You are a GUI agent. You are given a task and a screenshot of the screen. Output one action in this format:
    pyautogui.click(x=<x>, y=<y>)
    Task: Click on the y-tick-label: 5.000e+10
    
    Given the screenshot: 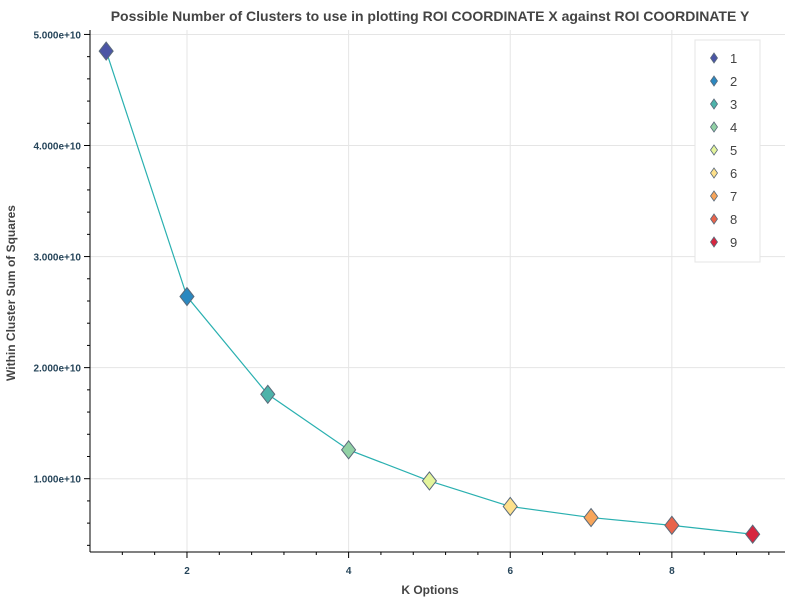 What is the action you would take?
    pyautogui.click(x=57, y=35)
    